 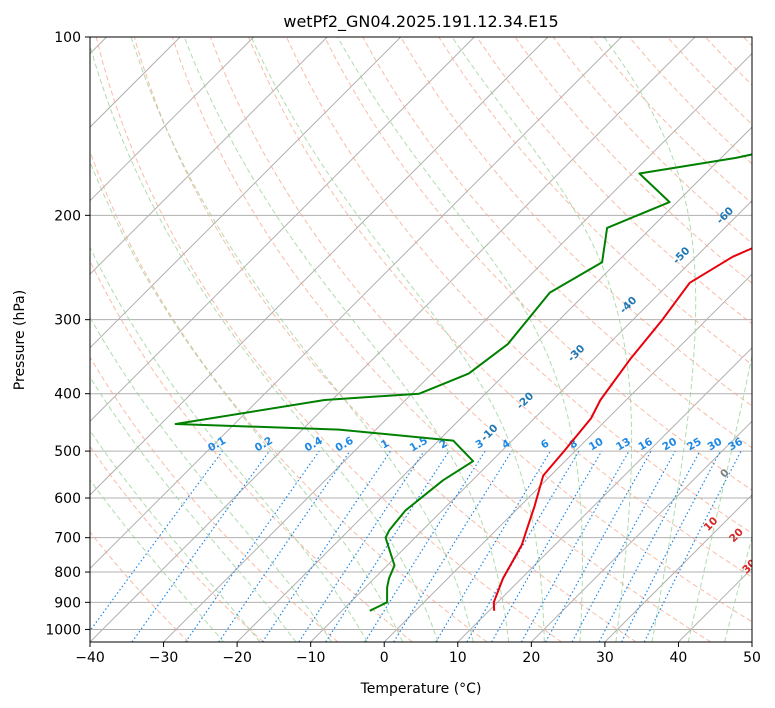 I want to click on y-tick-label: 1000, so click(x=63, y=630).